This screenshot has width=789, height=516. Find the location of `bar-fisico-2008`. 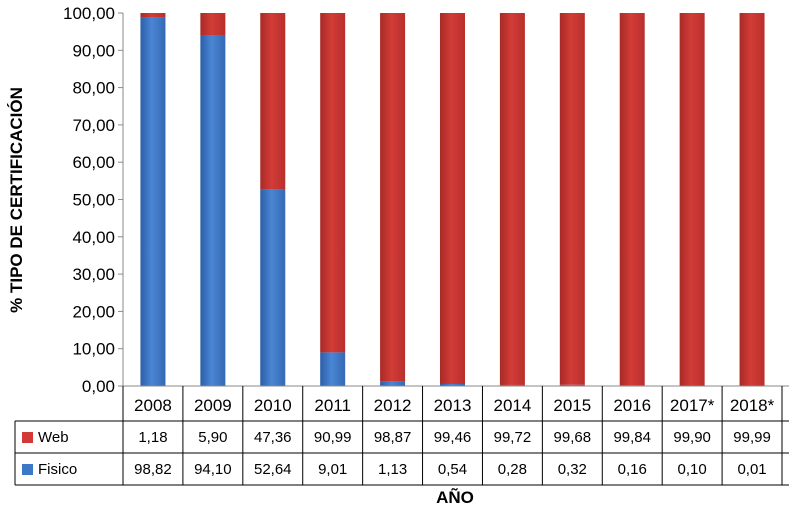

bar-fisico-2008 is located at coordinates (152, 201).